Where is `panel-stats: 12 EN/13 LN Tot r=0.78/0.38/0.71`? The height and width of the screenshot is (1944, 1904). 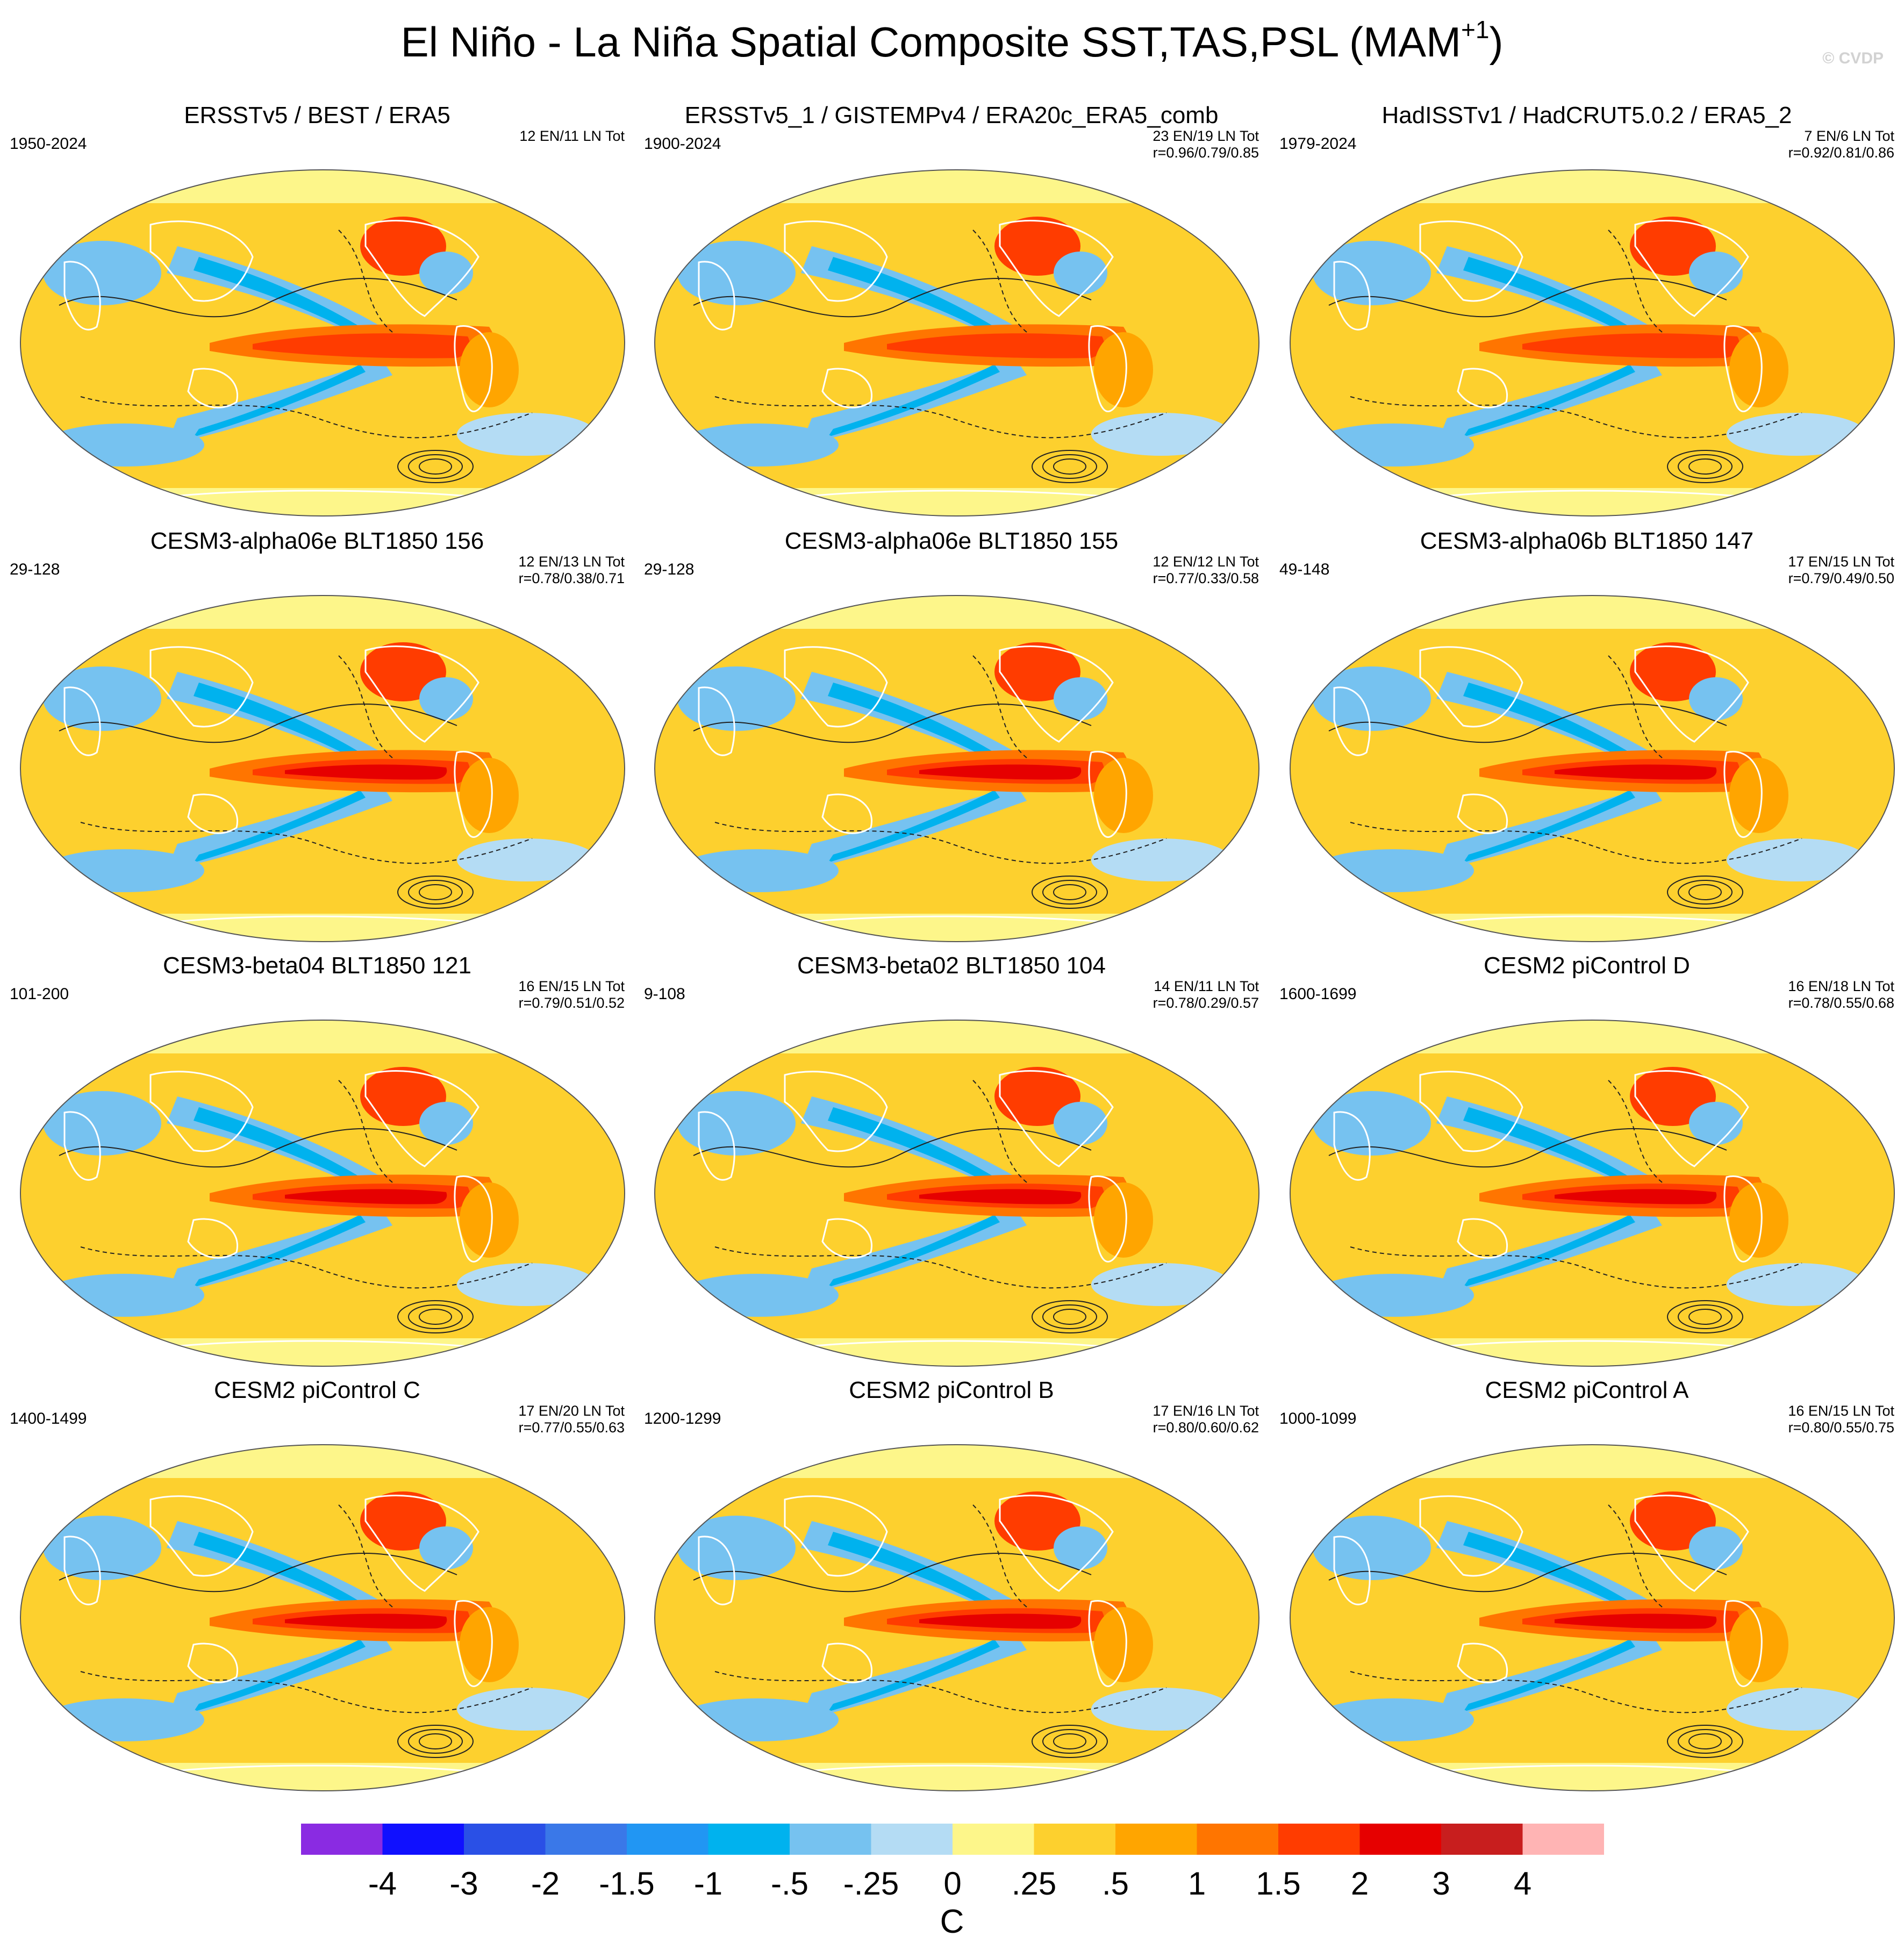 panel-stats: 12 EN/13 LN Tot r=0.78/0.38/0.71 is located at coordinates (571, 571).